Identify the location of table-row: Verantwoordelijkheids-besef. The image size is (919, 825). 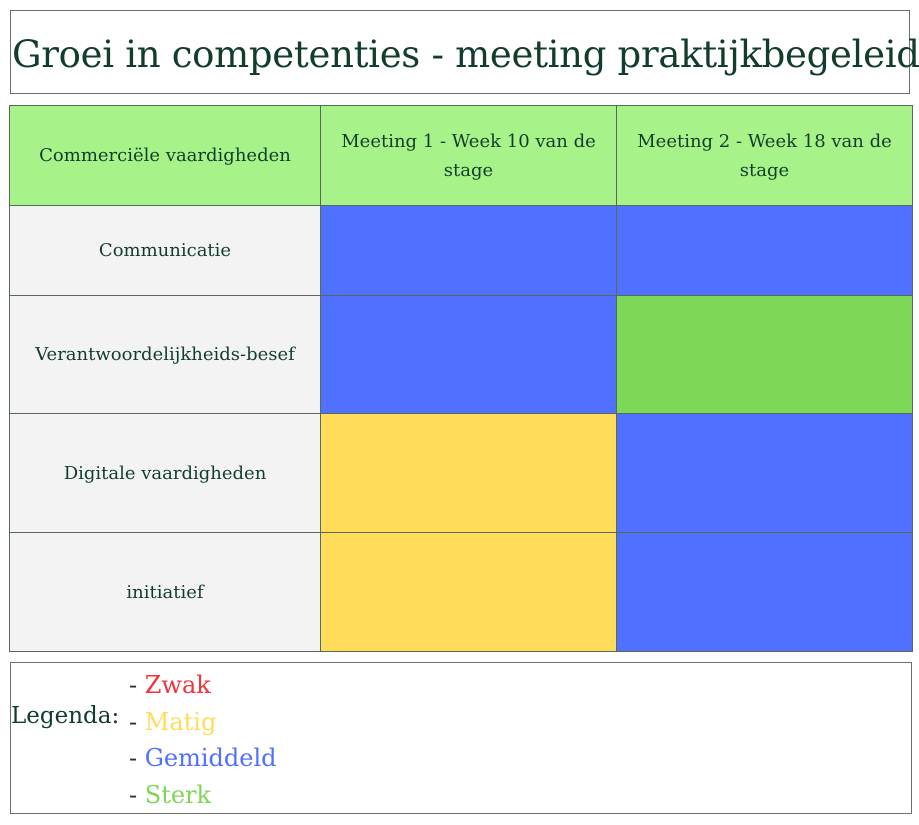
(461, 354).